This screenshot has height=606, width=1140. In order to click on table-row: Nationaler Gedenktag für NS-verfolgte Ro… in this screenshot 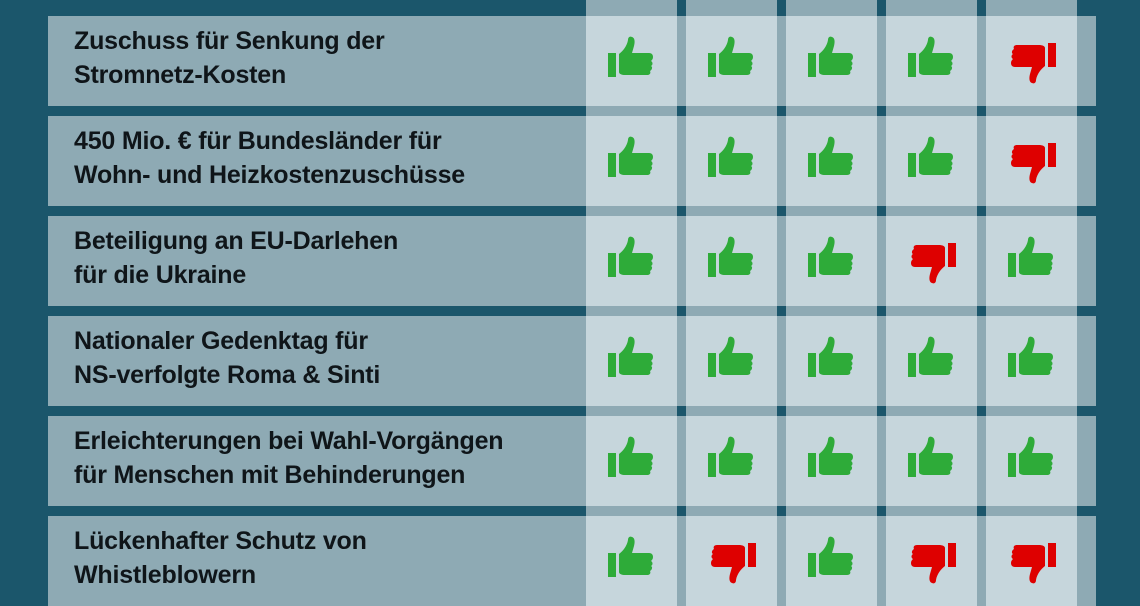, I will do `click(572, 361)`.